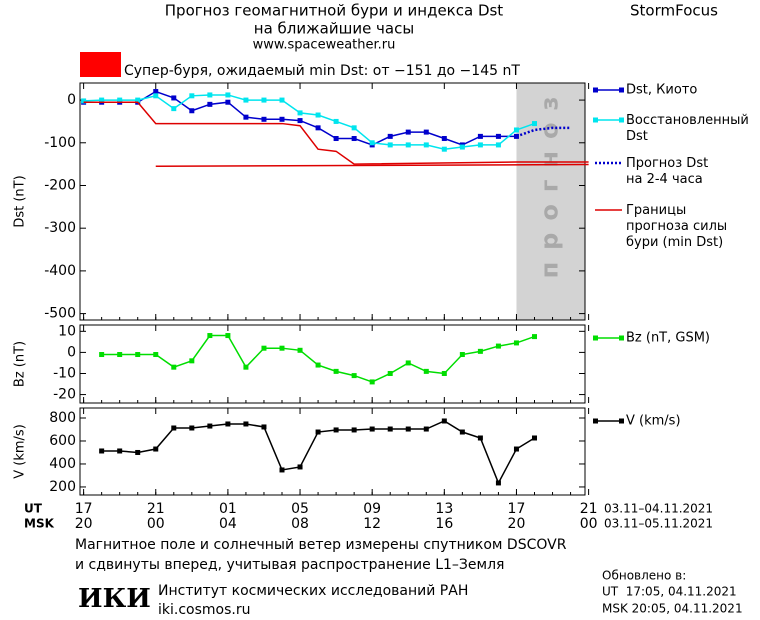 This screenshot has height=620, width=760. I want to click on x-tick-label-msk: 16, so click(444, 524).